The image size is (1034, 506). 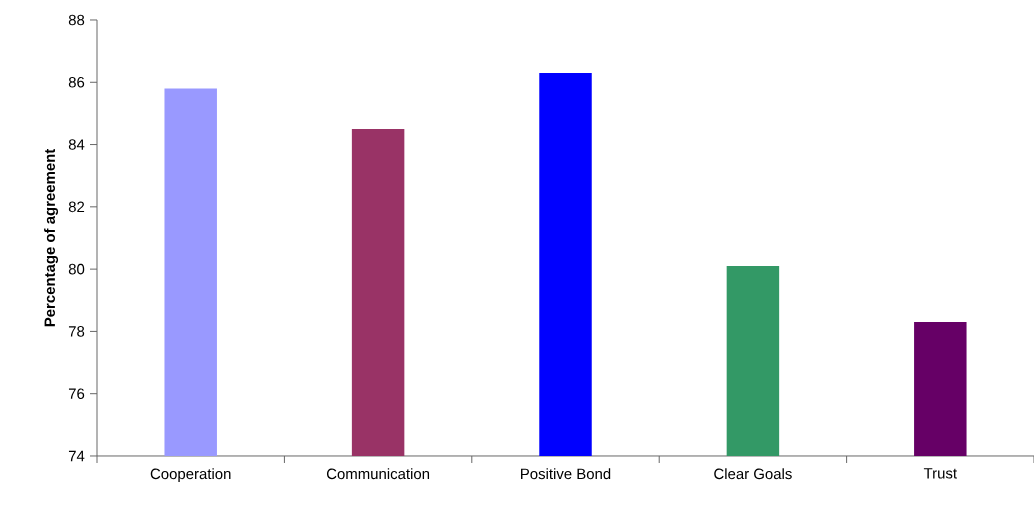 I want to click on y-tick-label: 82, so click(x=76, y=207).